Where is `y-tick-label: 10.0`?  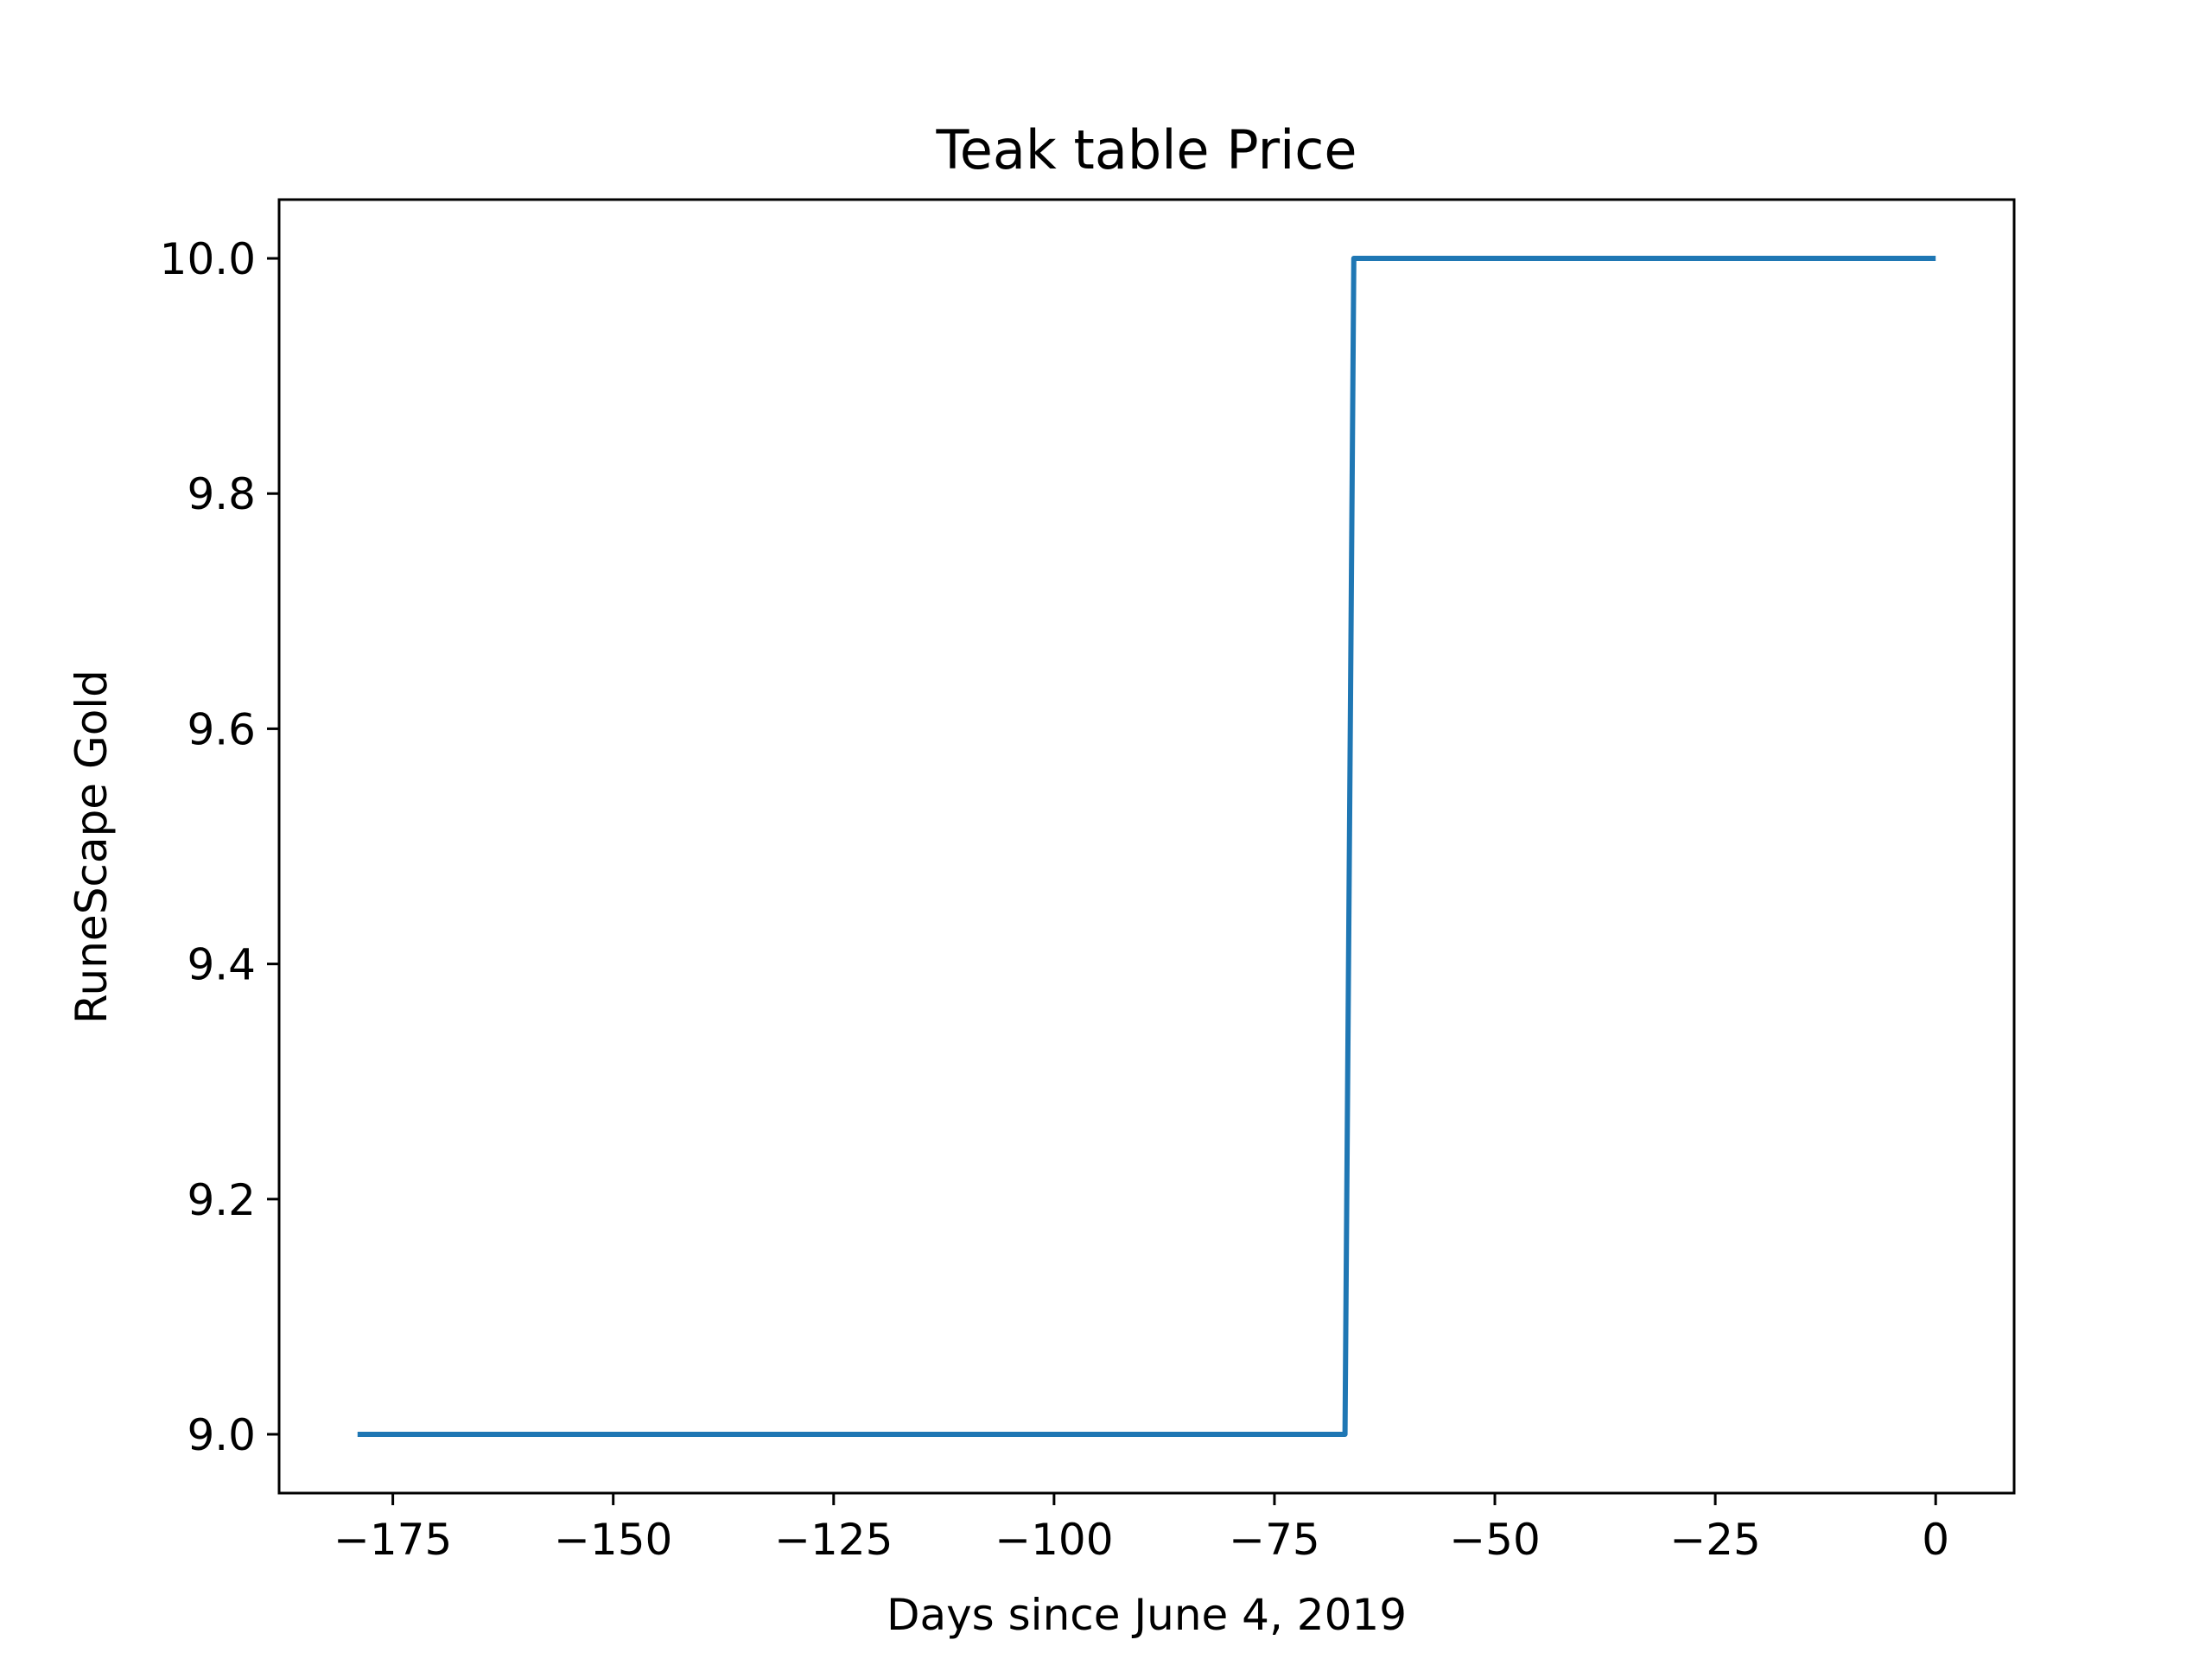
y-tick-label: 10.0 is located at coordinates (208, 259).